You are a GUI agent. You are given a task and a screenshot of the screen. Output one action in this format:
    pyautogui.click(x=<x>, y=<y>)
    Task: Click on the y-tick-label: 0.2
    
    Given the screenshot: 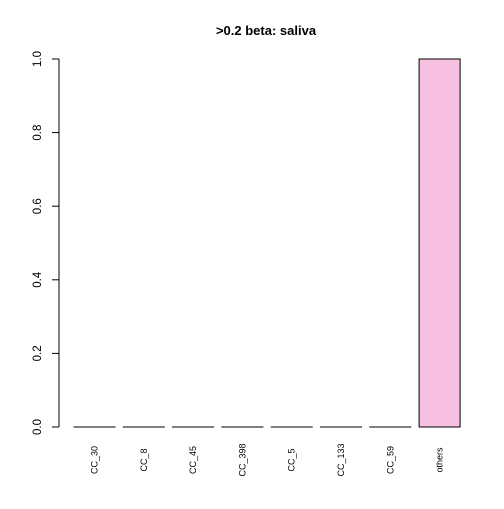 What is the action you would take?
    pyautogui.click(x=38, y=353)
    